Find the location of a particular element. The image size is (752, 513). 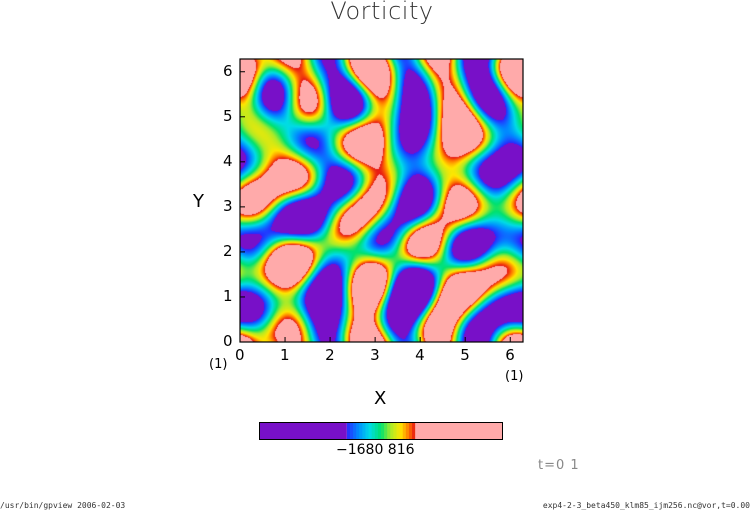

y-axis-title: Y is located at coordinates (198, 201).